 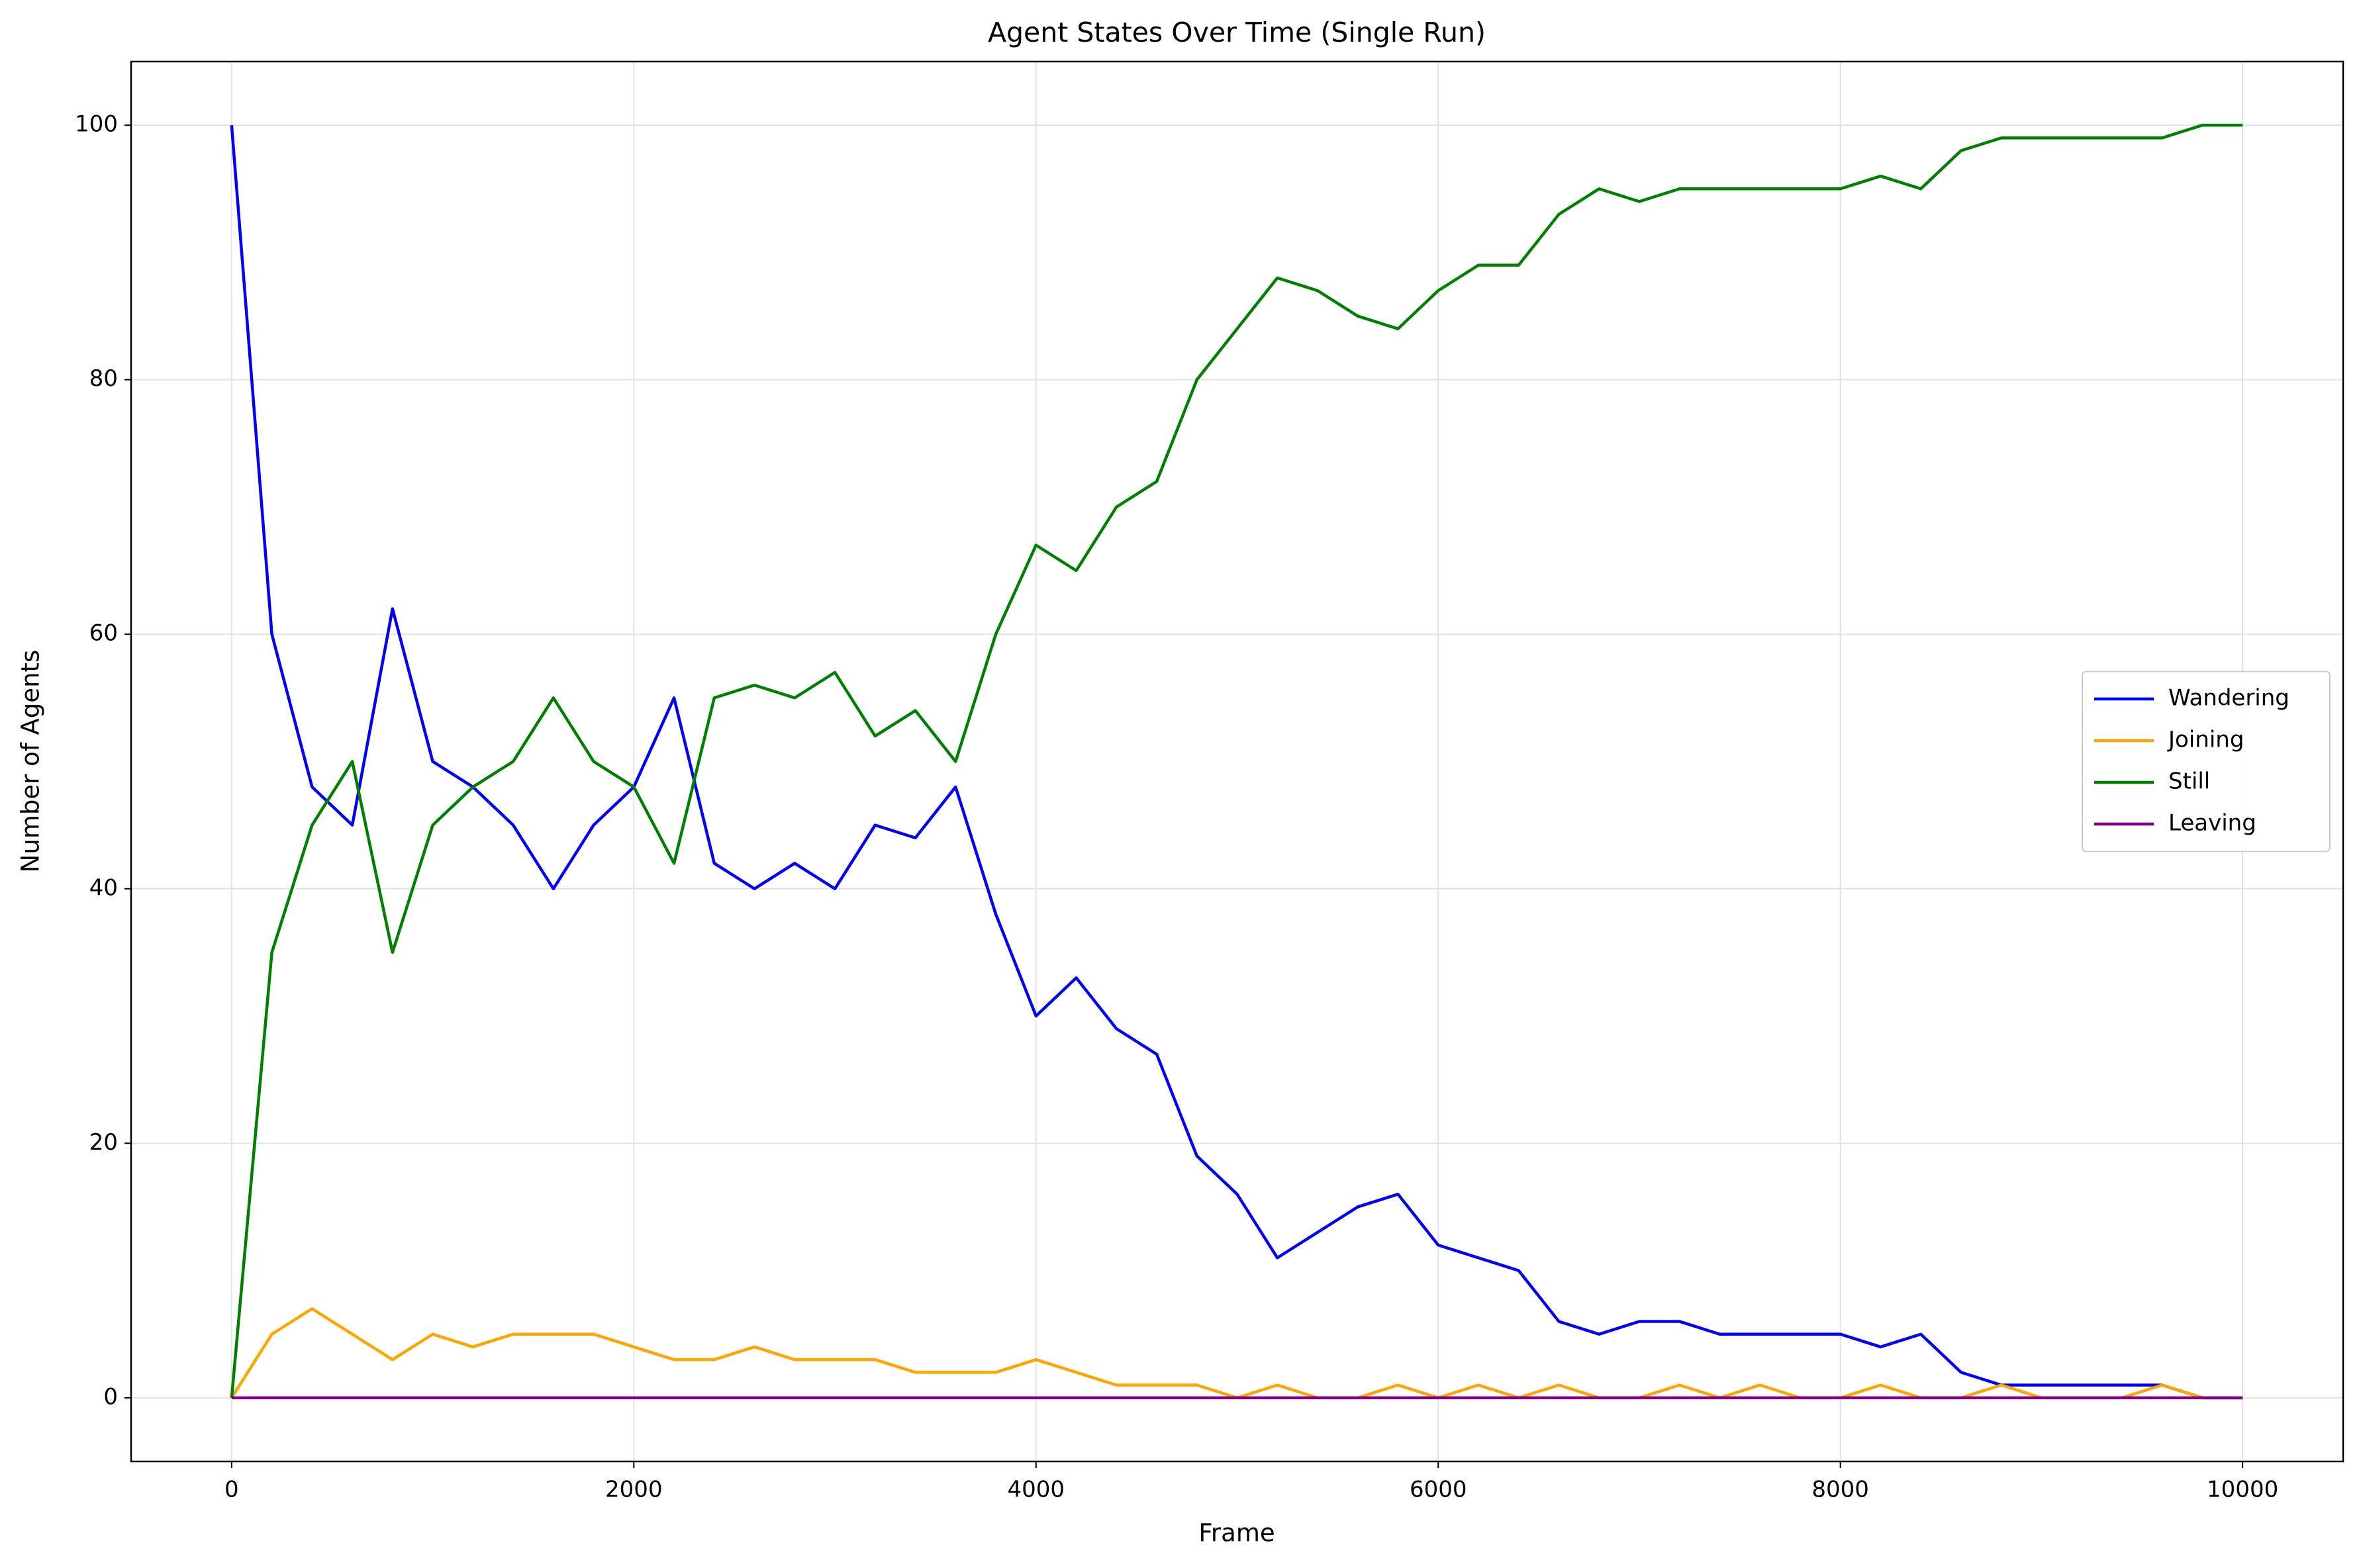 What do you see at coordinates (2212, 823) in the screenshot?
I see `legend-label: Leaving` at bounding box center [2212, 823].